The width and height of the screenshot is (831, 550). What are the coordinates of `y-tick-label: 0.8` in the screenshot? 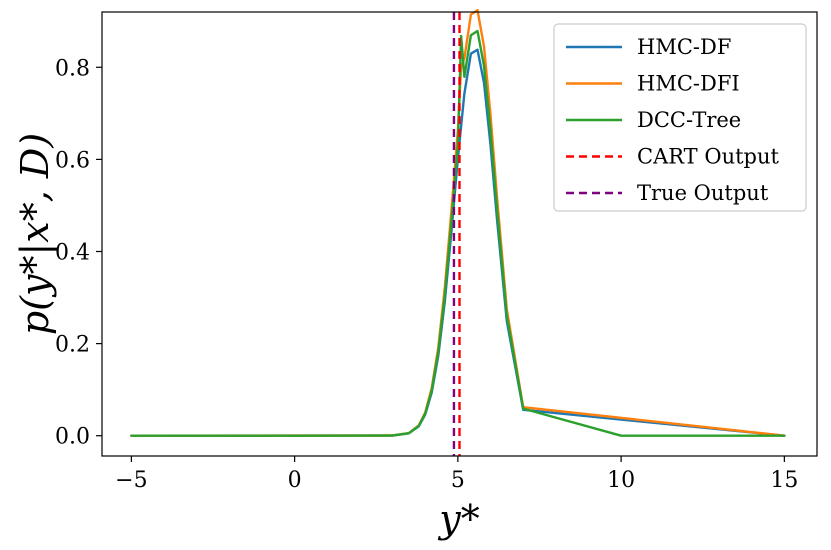 It's located at (72, 68).